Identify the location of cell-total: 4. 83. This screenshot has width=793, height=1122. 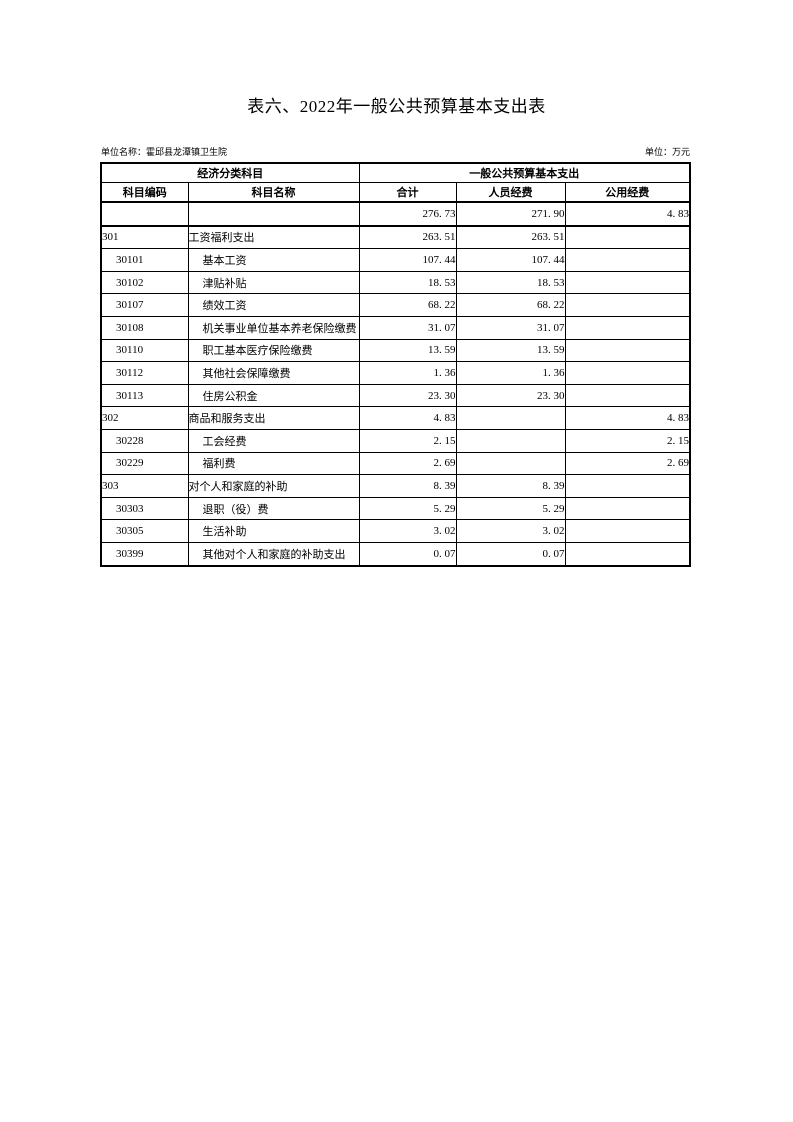
(407, 418).